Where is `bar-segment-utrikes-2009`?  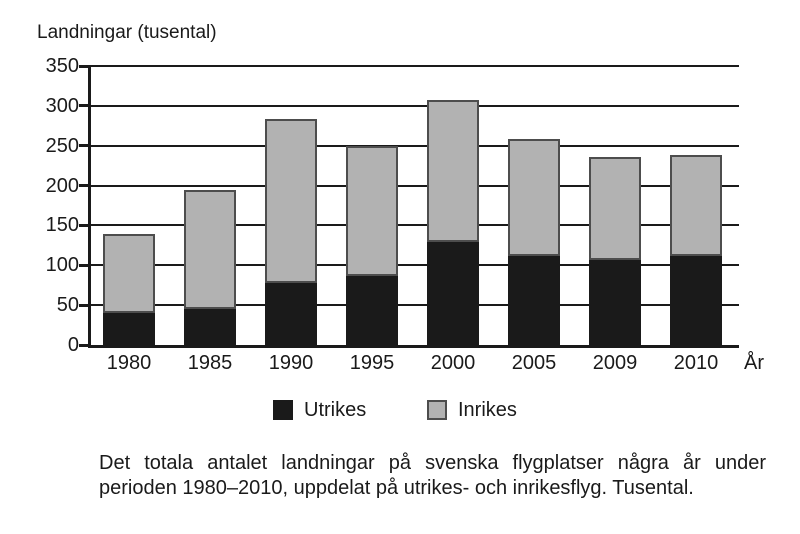 bar-segment-utrikes-2009 is located at coordinates (615, 302).